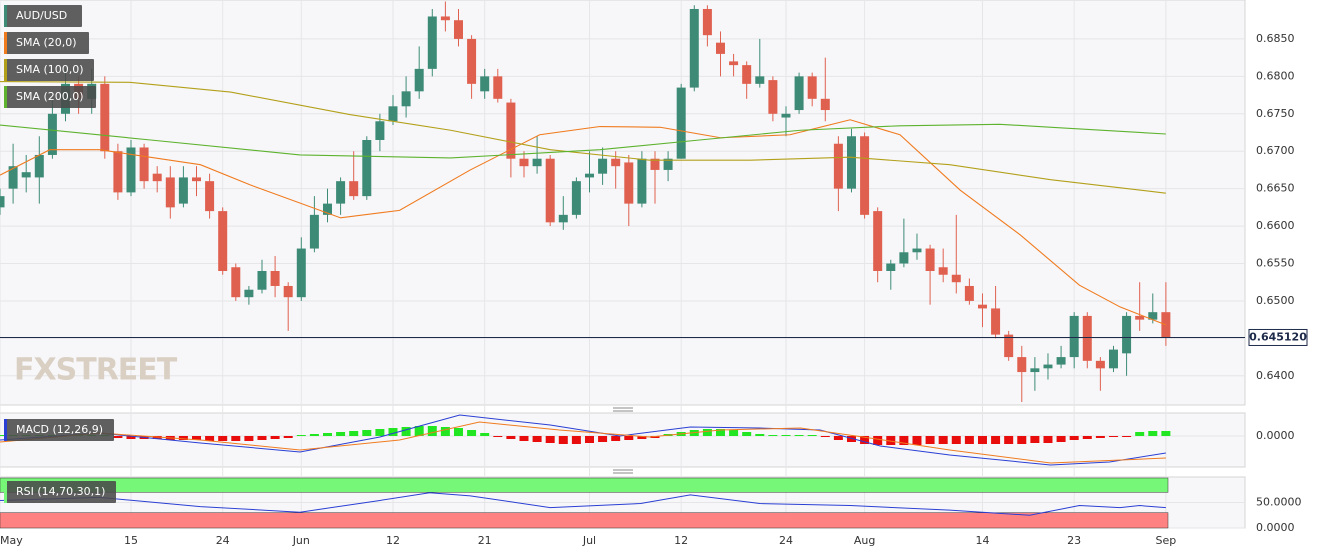  I want to click on x-tick-label: 23, so click(1074, 540).